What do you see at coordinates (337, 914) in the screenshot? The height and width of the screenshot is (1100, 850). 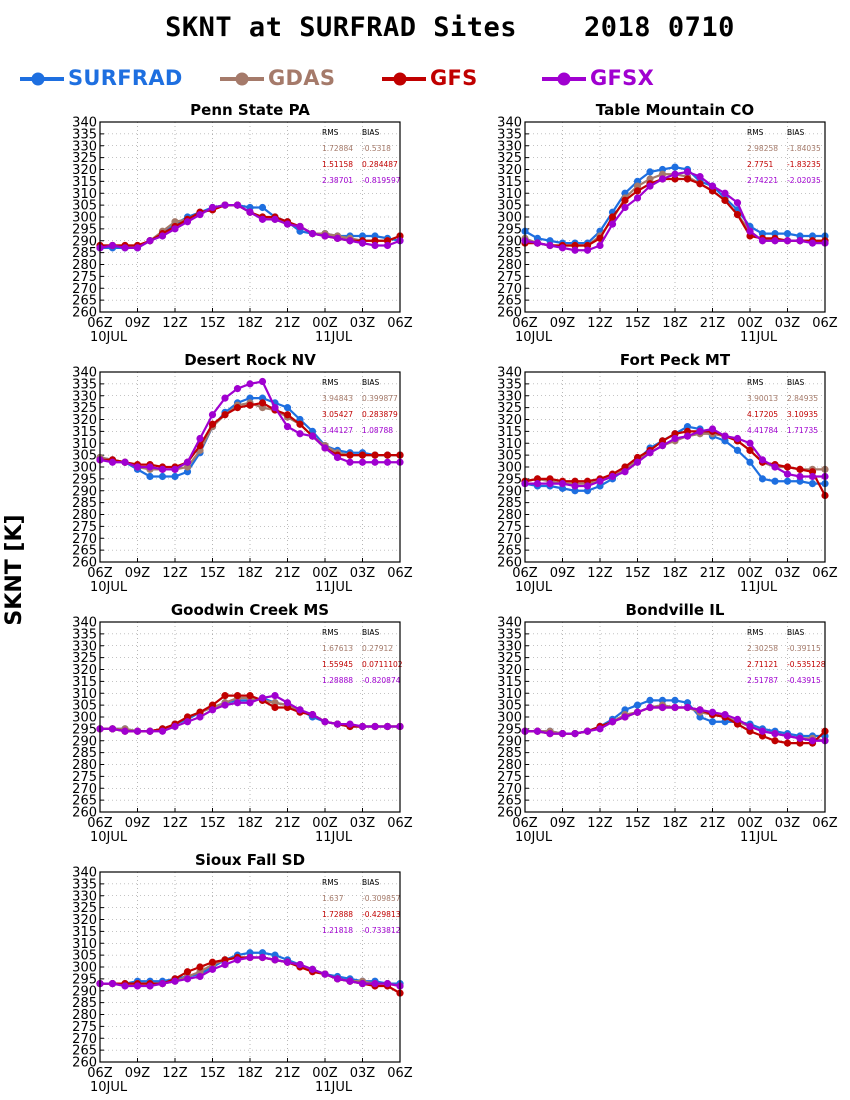 I see `stats-rms-value: 1.72888` at bounding box center [337, 914].